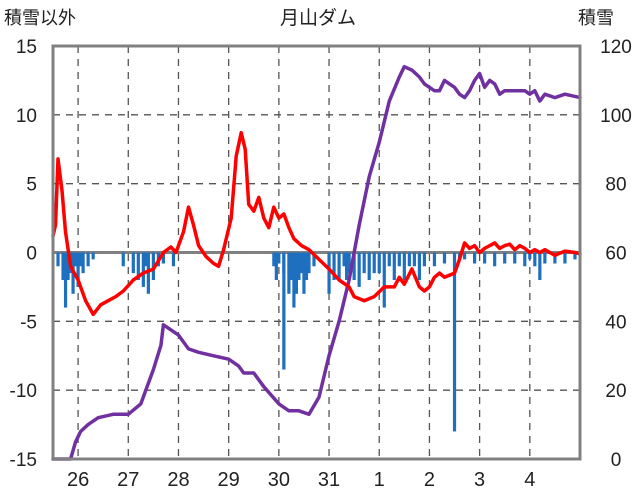 The width and height of the screenshot is (636, 501). Describe the element at coordinates (178, 480) in the screenshot. I see `x-tick-label: 28` at that location.